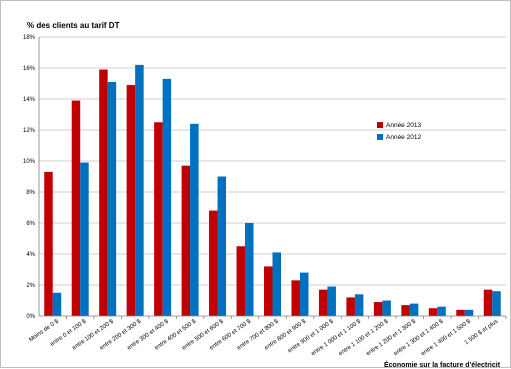 The image size is (511, 369). What do you see at coordinates (29, 100) in the screenshot?
I see `y-tick-label: 14%` at bounding box center [29, 100].